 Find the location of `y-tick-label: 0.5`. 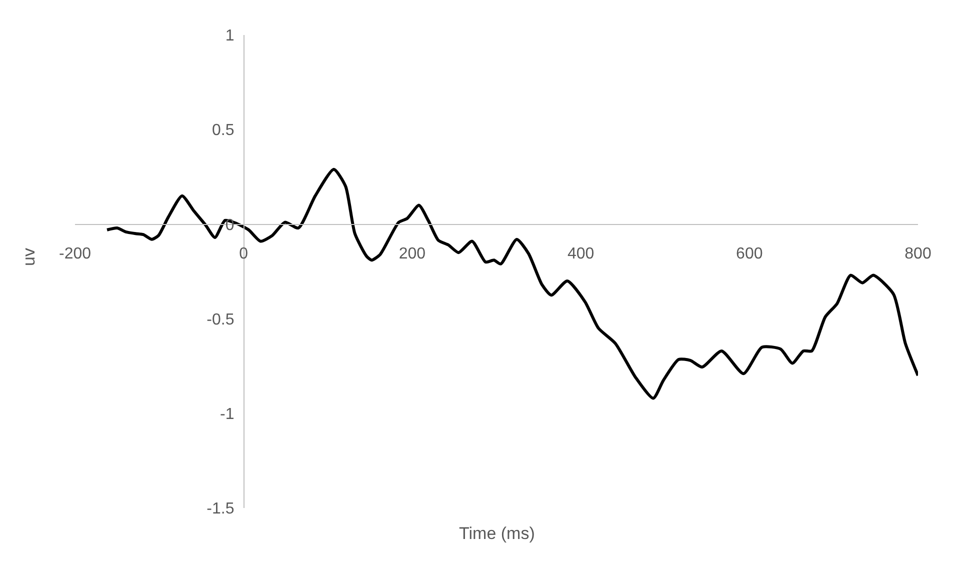

y-tick-label: 0.5 is located at coordinates (223, 131).